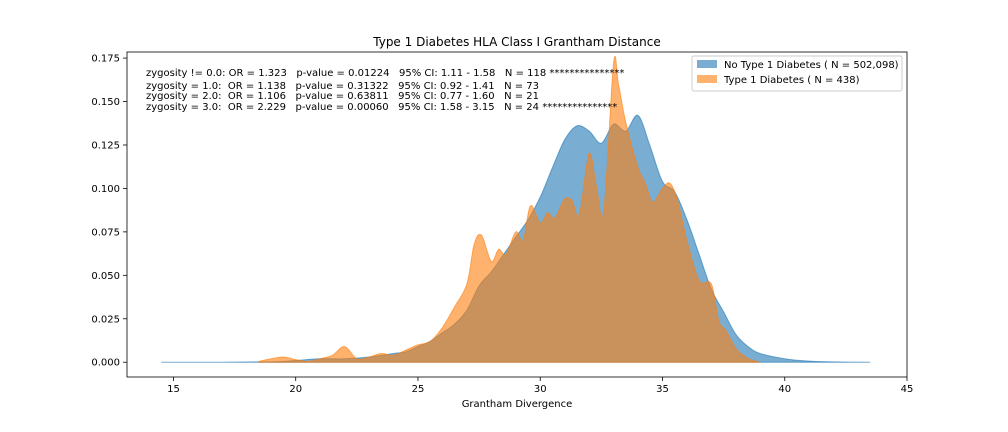  I want to click on x-tick-label: 20, so click(295, 389).